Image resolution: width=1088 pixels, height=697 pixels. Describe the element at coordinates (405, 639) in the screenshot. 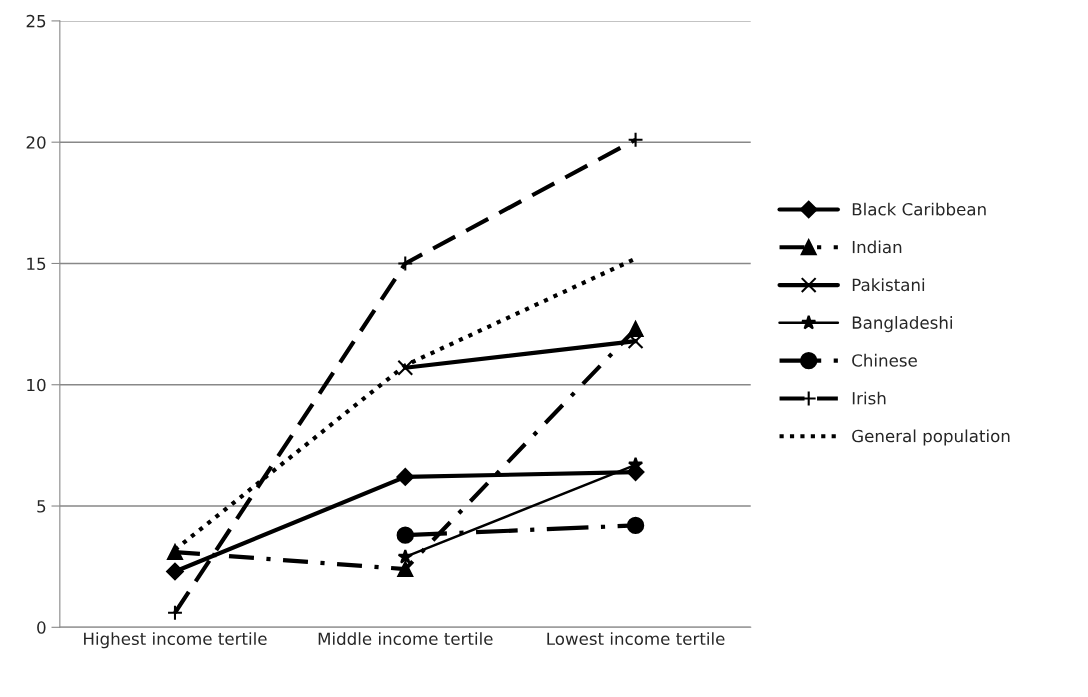

I see `x-tick-label: Middle income tertile` at that location.